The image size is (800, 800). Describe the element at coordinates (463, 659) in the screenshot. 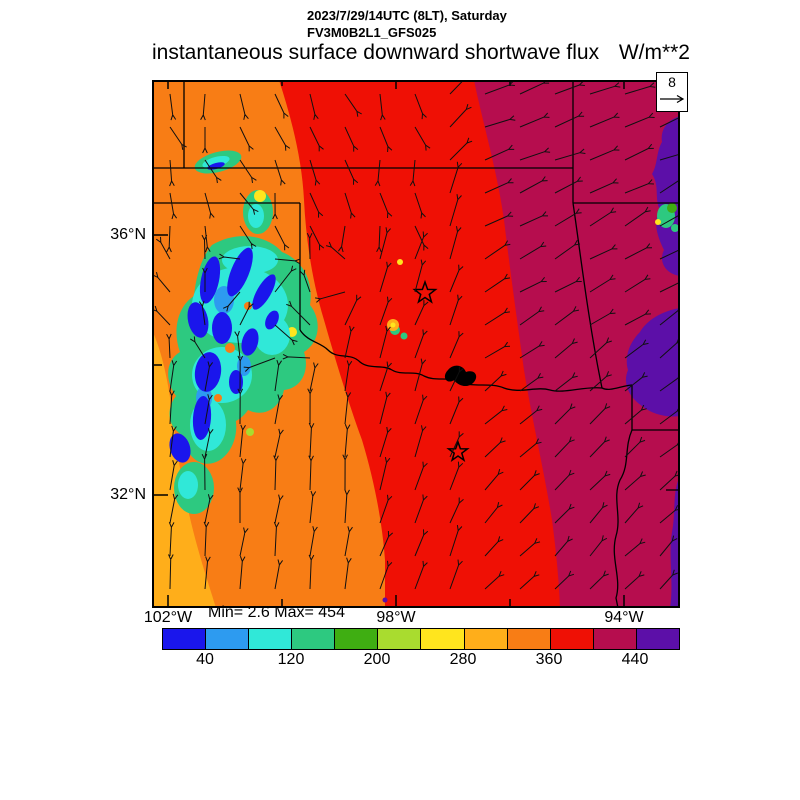

I see `colorbar-tick-label: 280` at that location.